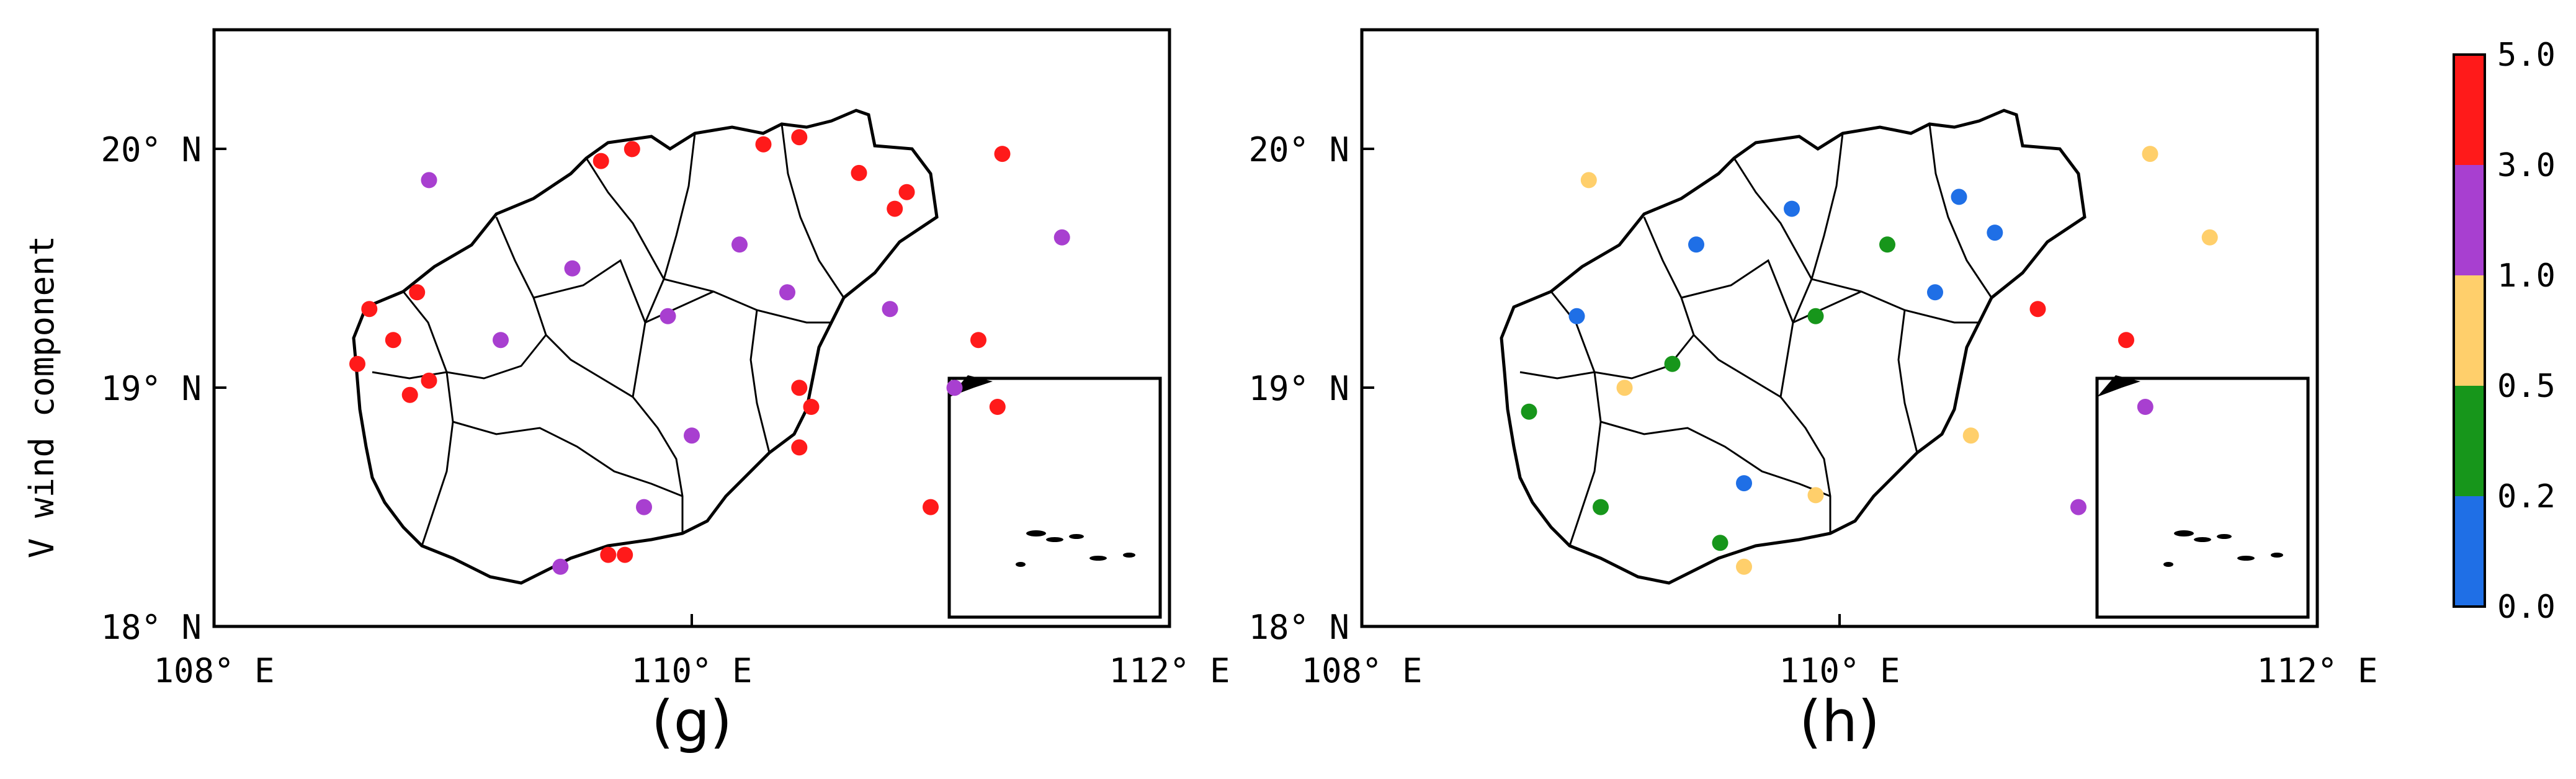 This screenshot has height=779, width=2576. Describe the element at coordinates (1839, 721) in the screenshot. I see `panel-label-h: (h)` at that location.